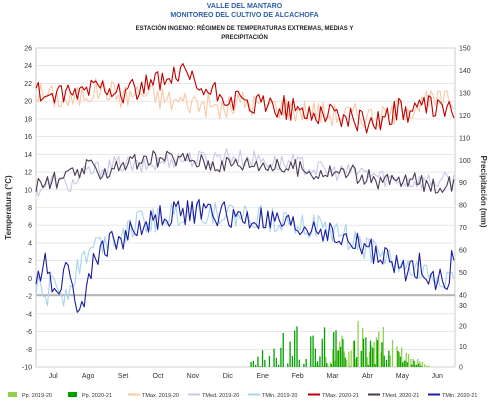 This screenshot has height=403, width=489. What do you see at coordinates (28, 49) in the screenshot?
I see `y-tick-label: 26` at bounding box center [28, 49].